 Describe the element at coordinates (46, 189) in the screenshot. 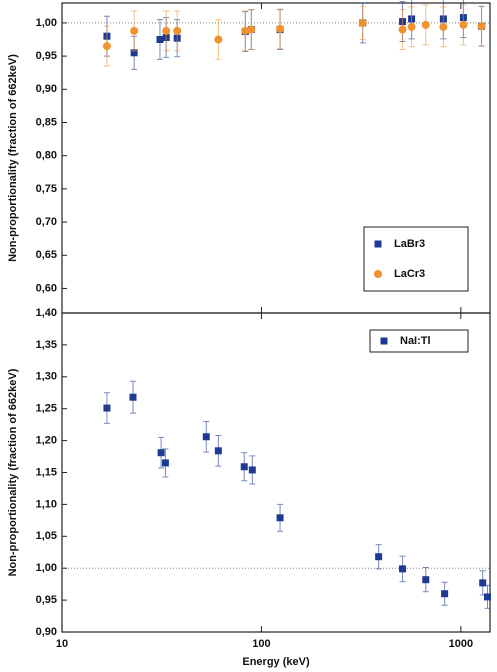

I see `y-tick-label: 0,75` at that location.